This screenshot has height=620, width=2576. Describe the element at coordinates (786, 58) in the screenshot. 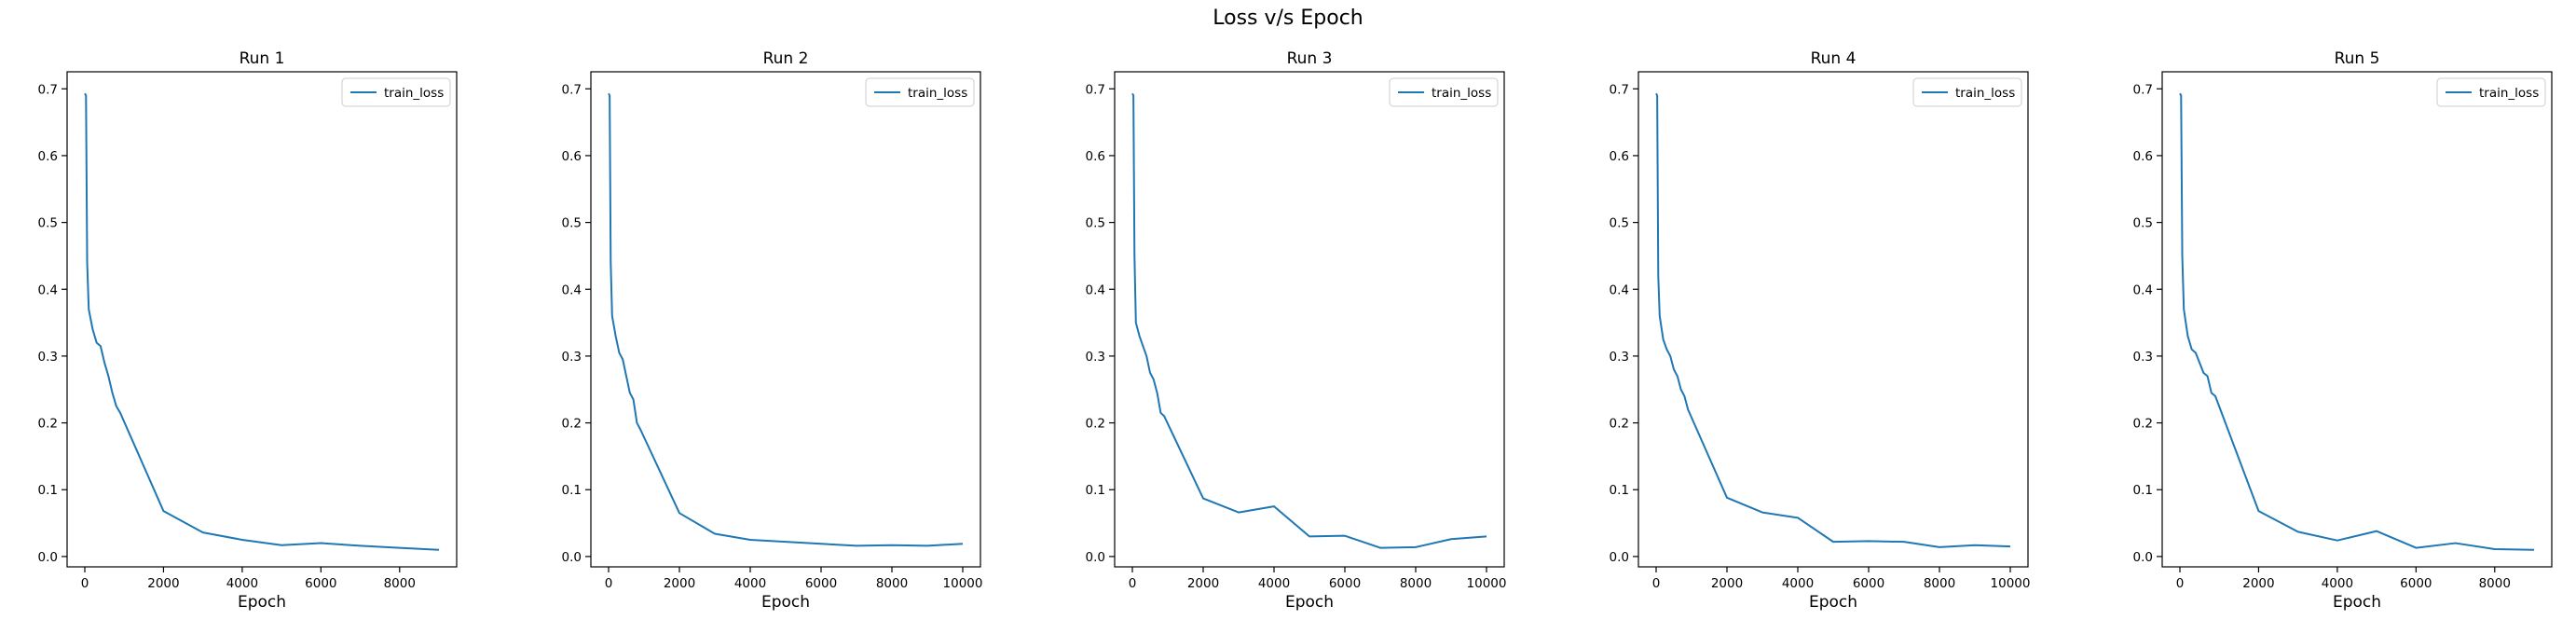

I see `subplot-title: Run 2` at that location.